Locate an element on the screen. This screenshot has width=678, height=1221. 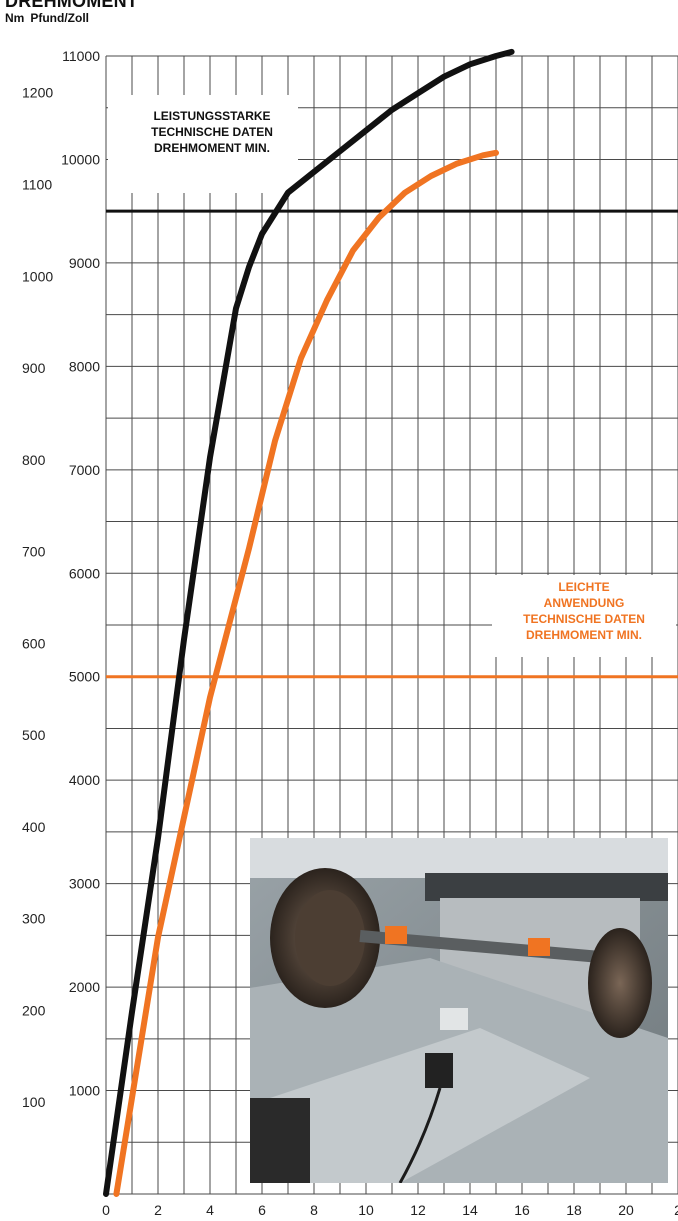
x-tick-label: 18 is located at coordinates (574, 1210).